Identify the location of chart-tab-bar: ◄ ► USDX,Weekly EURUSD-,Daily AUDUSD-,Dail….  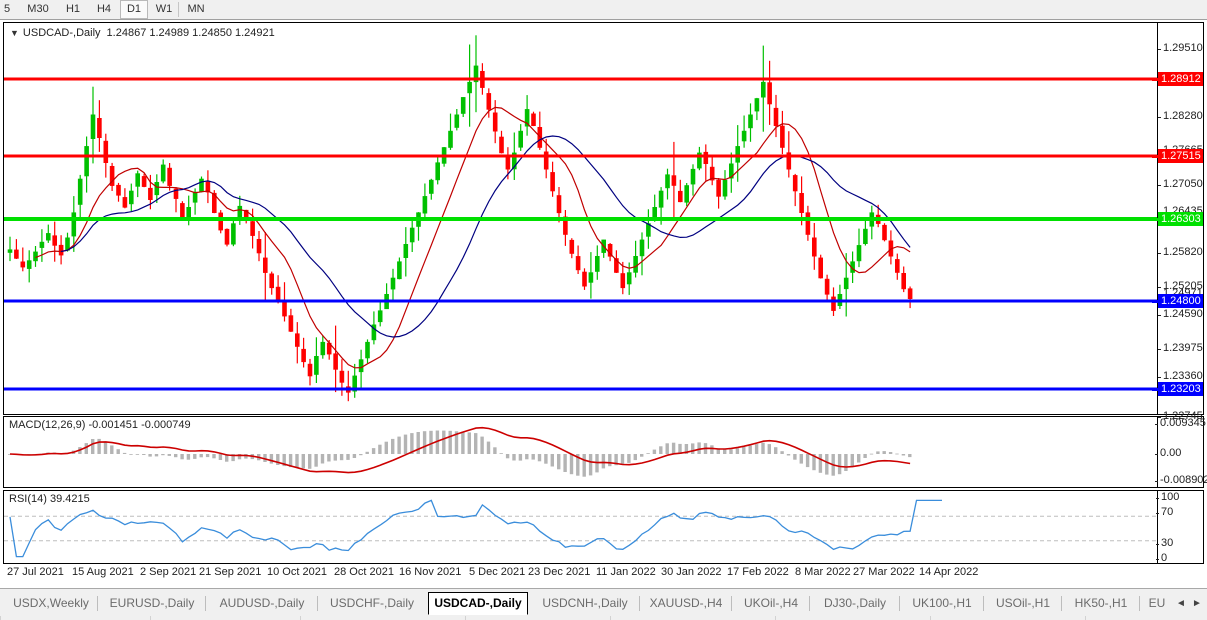
(603, 604).